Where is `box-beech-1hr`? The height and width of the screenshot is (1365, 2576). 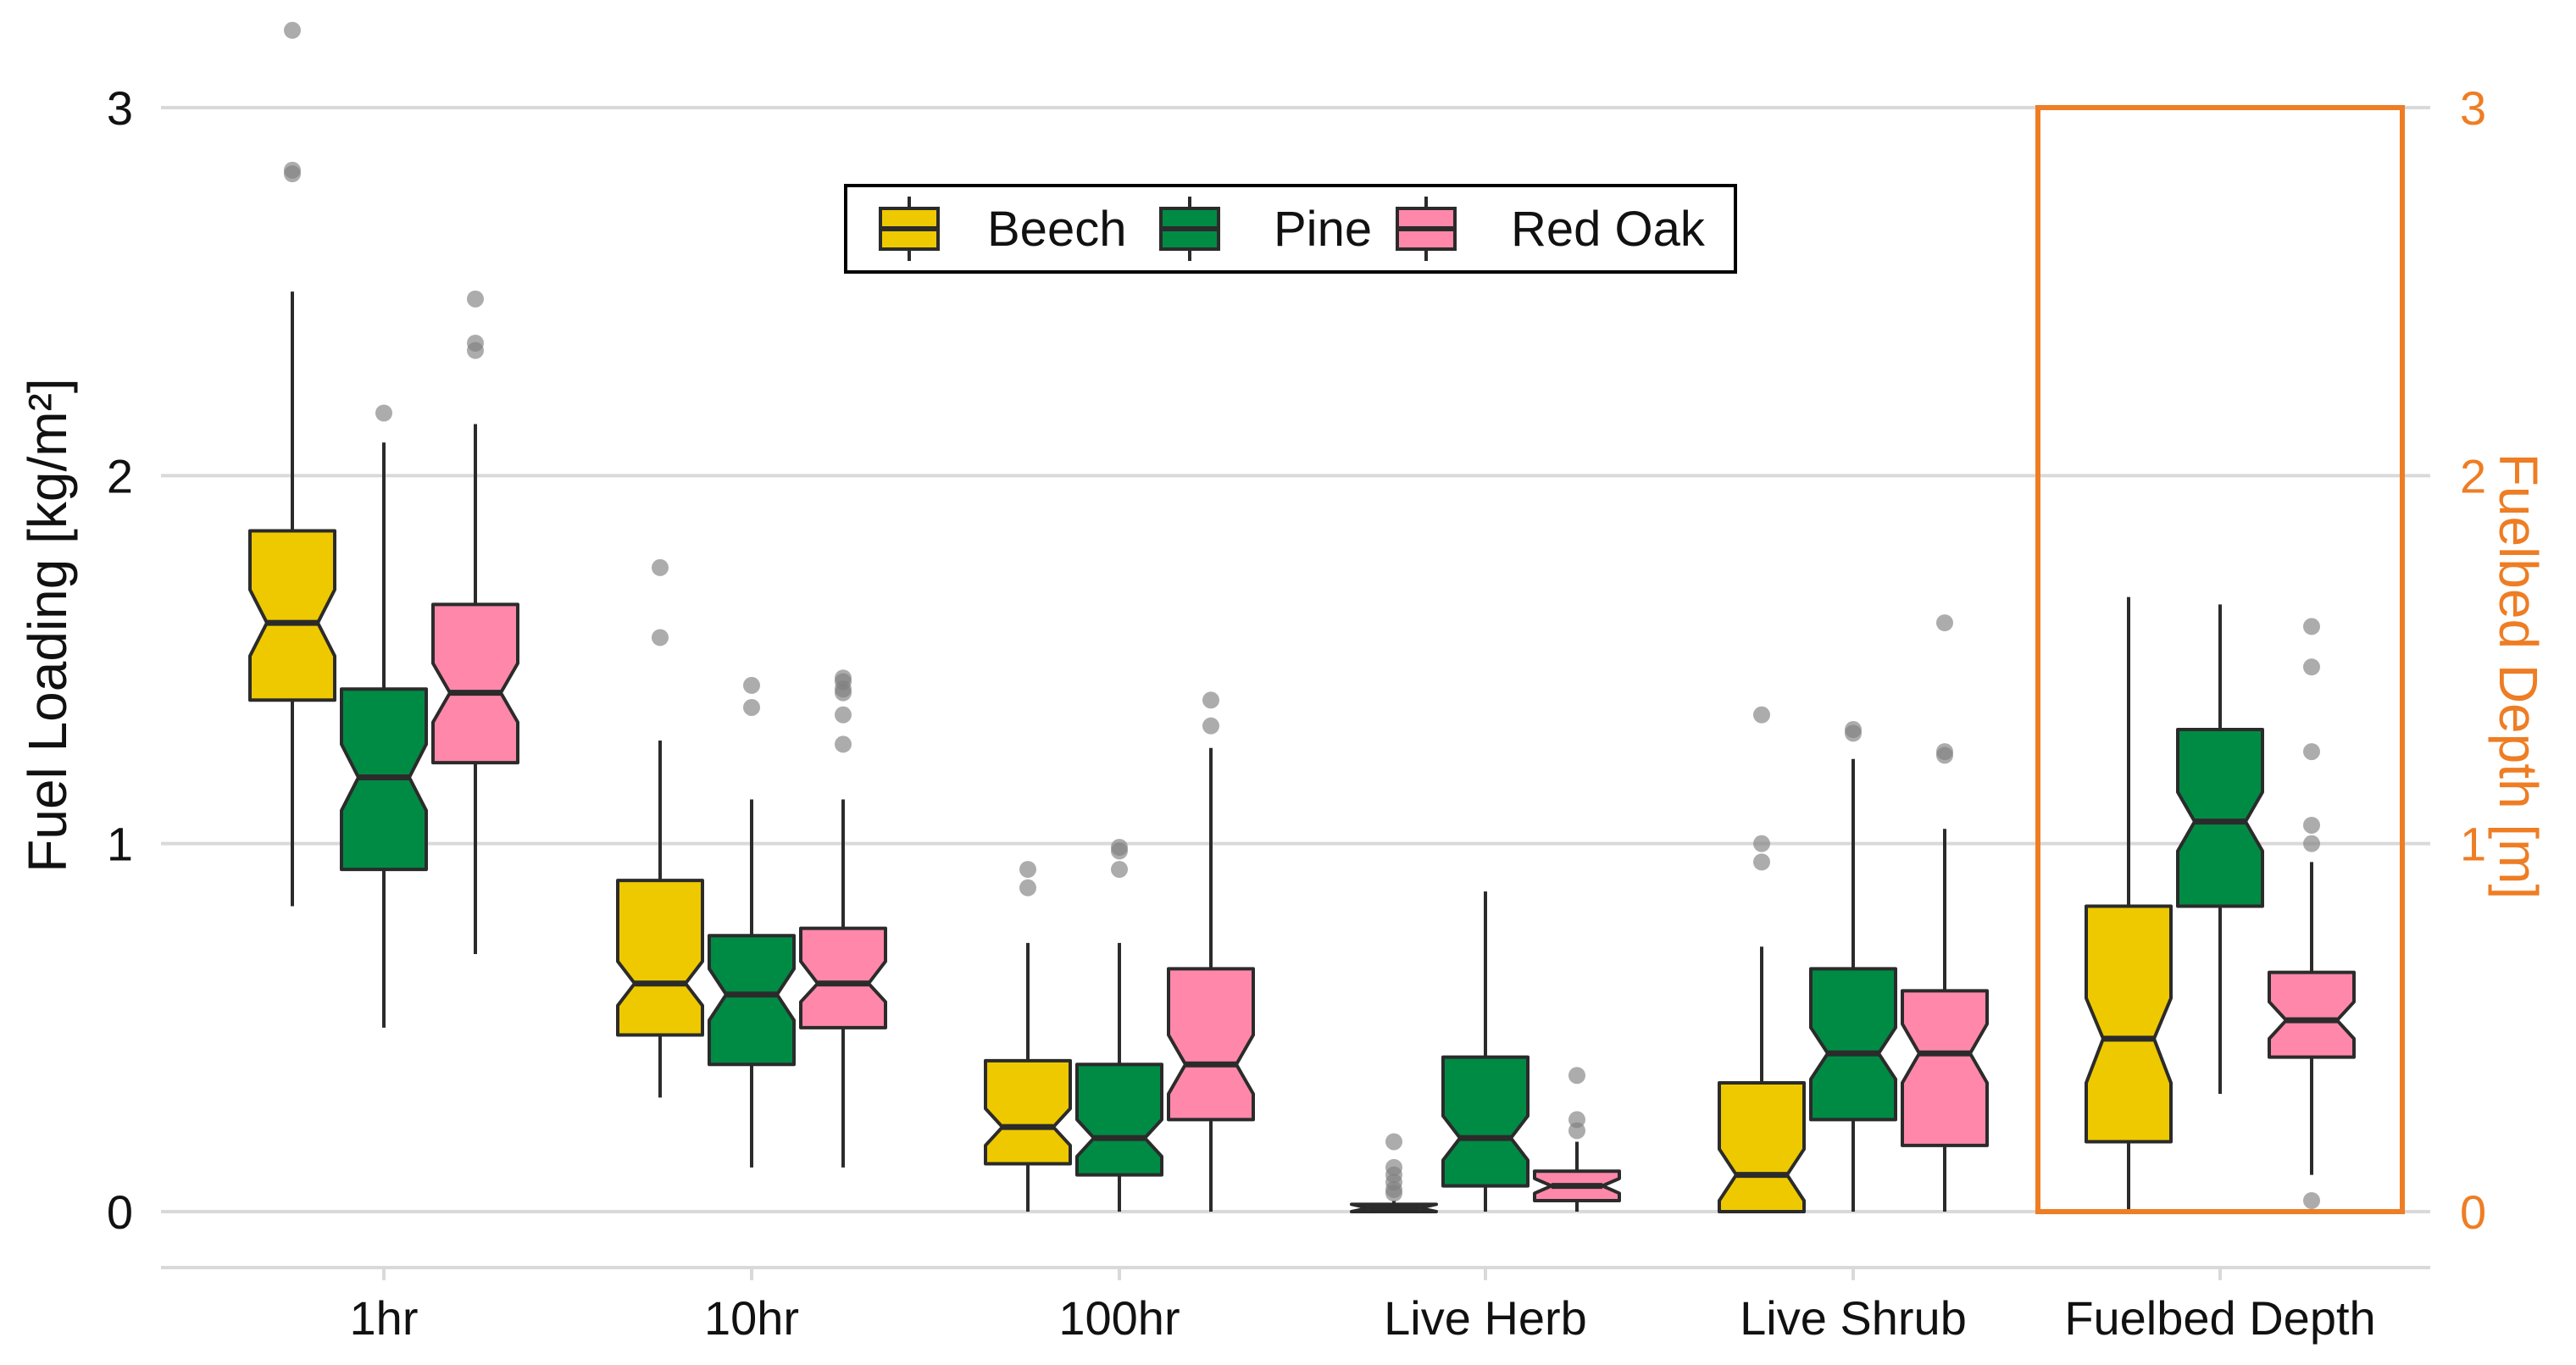 box-beech-1hr is located at coordinates (292, 464).